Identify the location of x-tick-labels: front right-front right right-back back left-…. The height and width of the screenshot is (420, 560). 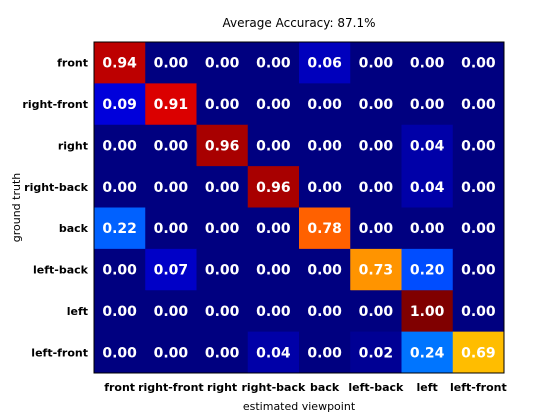
(305, 387).